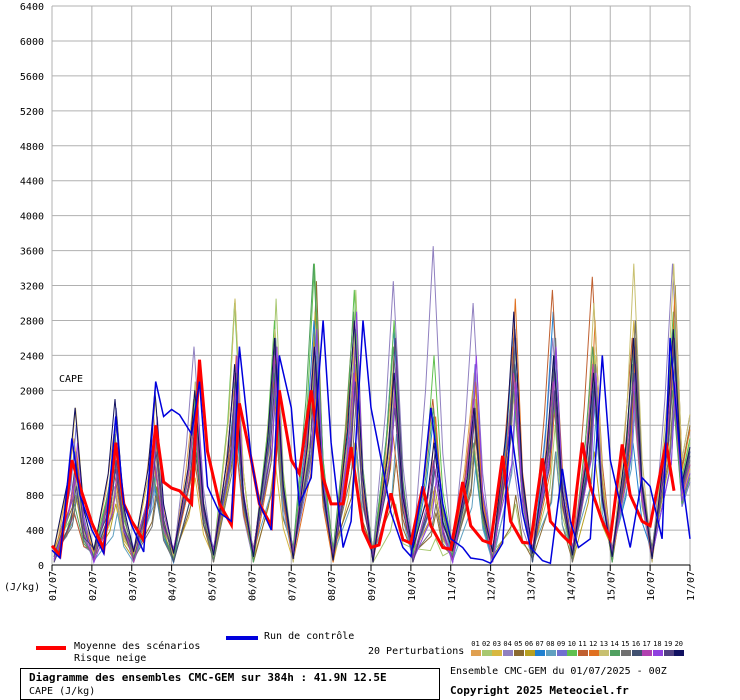  Describe the element at coordinates (614, 644) in the screenshot. I see `perturbation-number: 14` at that location.